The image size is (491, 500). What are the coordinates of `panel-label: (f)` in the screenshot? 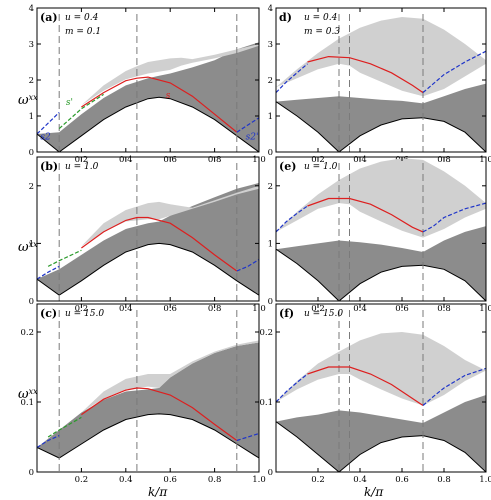 It's located at (286, 313).